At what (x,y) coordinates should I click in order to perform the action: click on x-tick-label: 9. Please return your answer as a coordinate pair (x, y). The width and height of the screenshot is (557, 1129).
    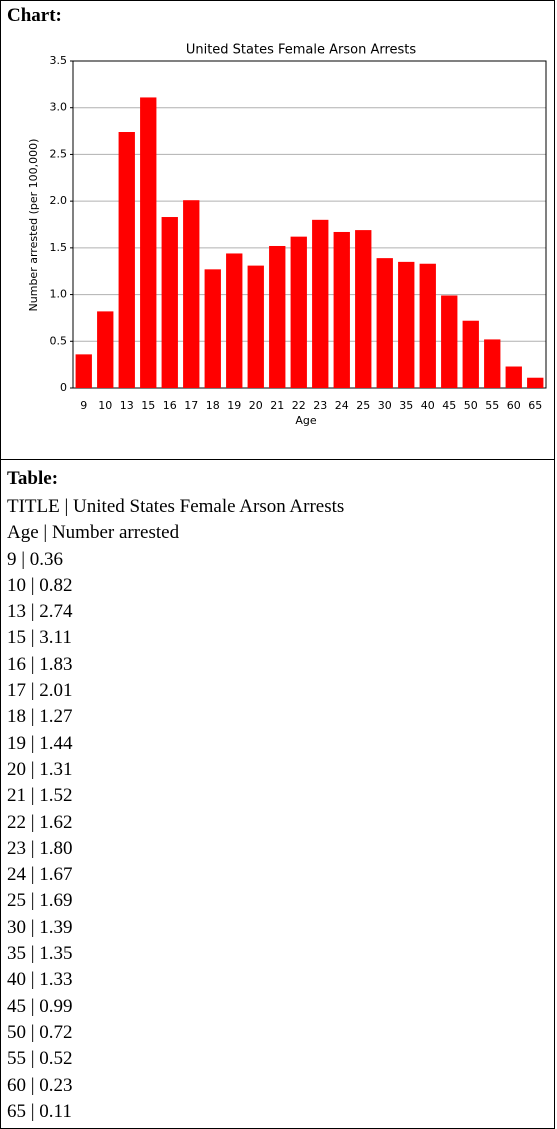
    Looking at the image, I should click on (83, 405).